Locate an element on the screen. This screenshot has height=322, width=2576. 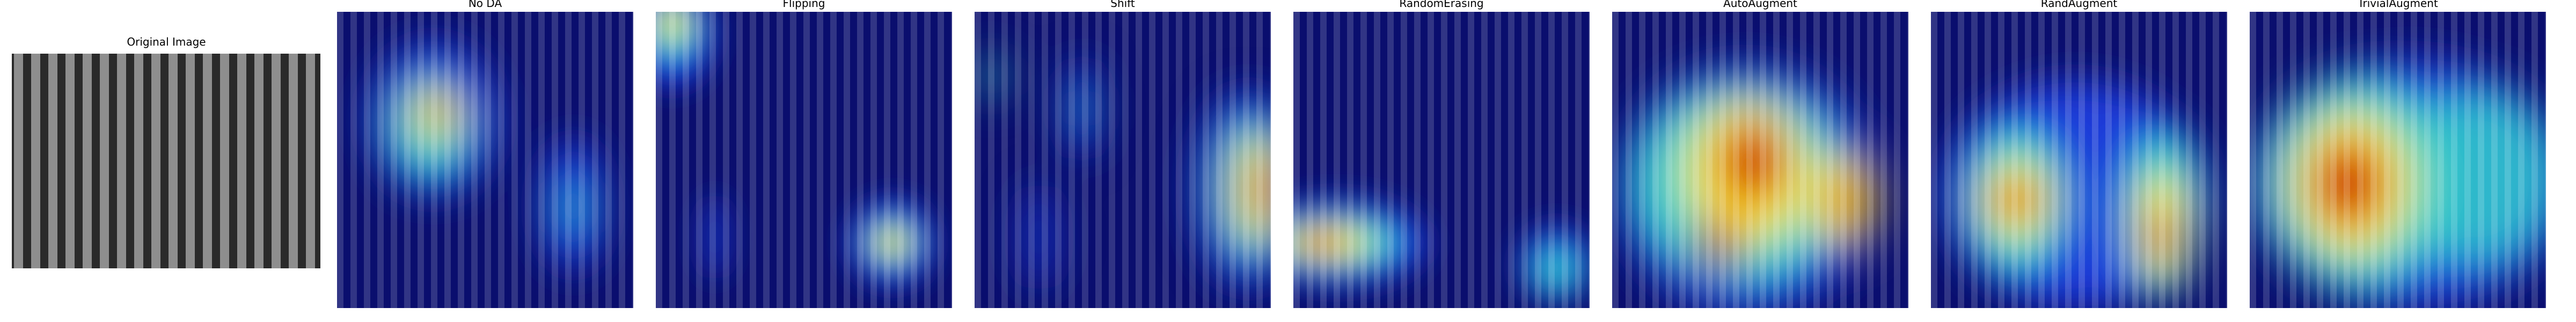
panel-original-image: Original Image is located at coordinates (166, 161).